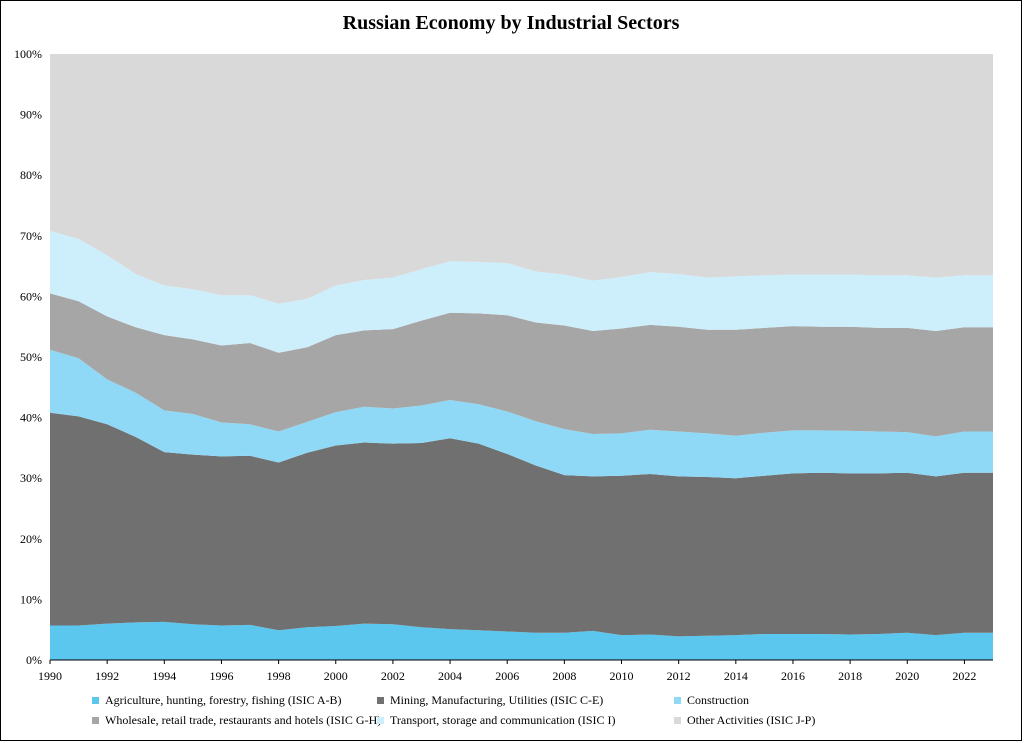 This screenshot has height=743, width=1024. I want to click on x-tick-label: 2022, so click(964, 676).